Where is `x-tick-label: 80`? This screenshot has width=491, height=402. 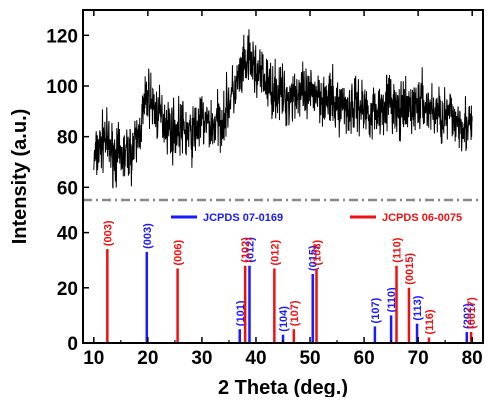 x-tick-label: 80 is located at coordinates (472, 358).